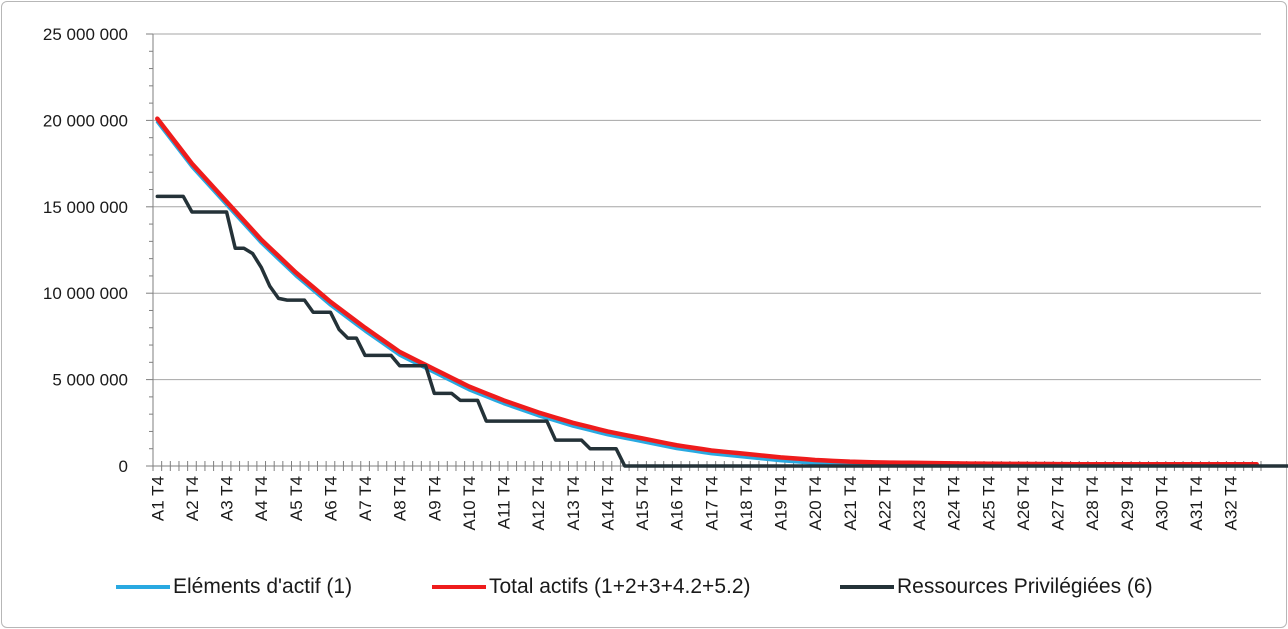 The width and height of the screenshot is (1288, 629). What do you see at coordinates (850, 503) in the screenshot?
I see `x-tick-label: A21 T4` at bounding box center [850, 503].